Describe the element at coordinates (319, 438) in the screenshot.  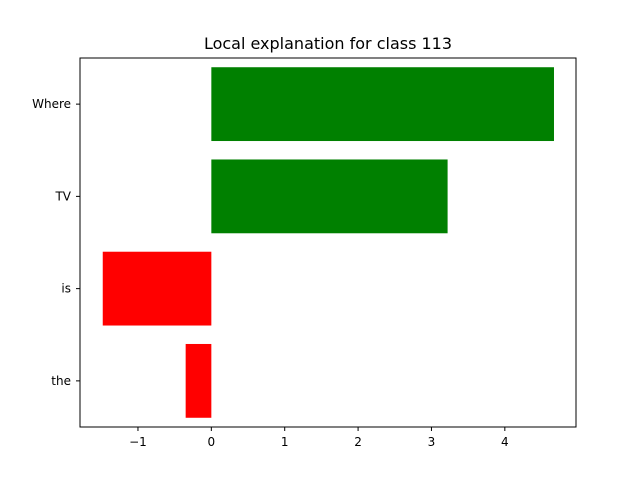
I see `x-axis: −1 0 1 2 3 4` at that location.